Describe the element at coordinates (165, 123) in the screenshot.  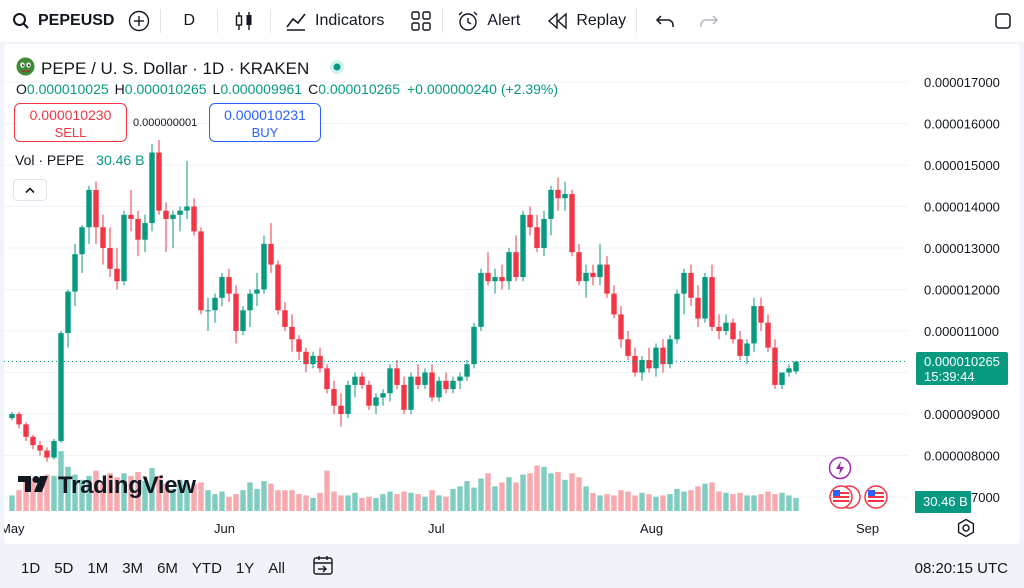
I see `spread-value: 0.000000001` at that location.